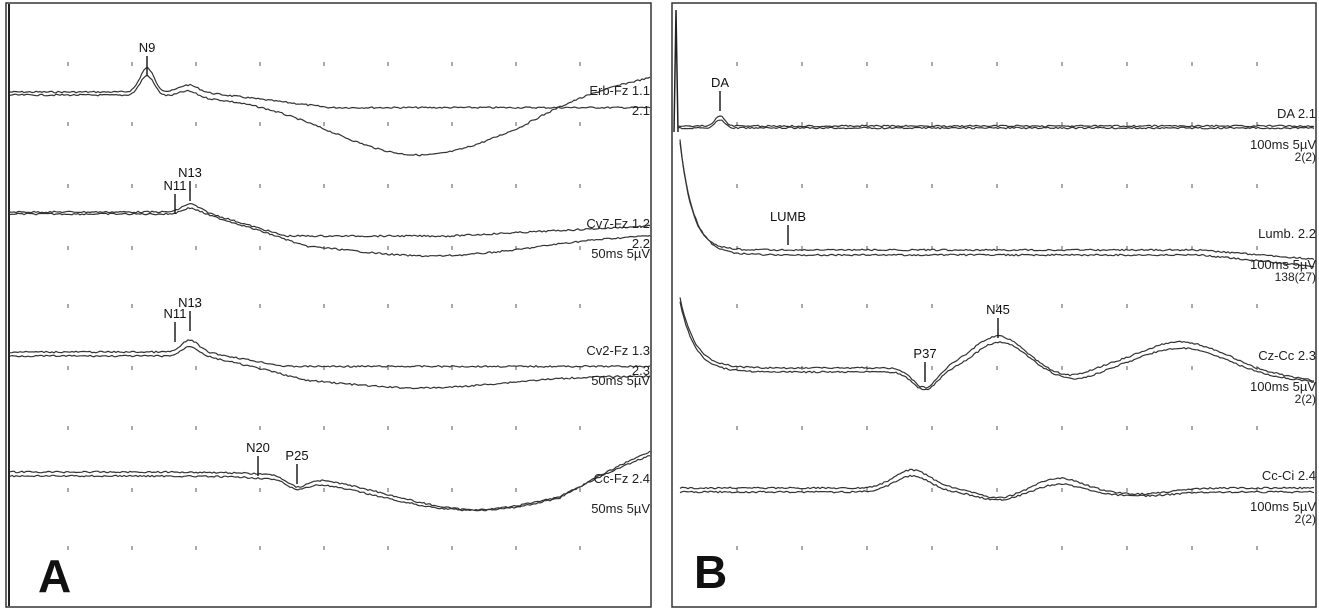 This screenshot has width=1319, height=612. I want to click on trace-label: DA 2.1, so click(1296, 113).